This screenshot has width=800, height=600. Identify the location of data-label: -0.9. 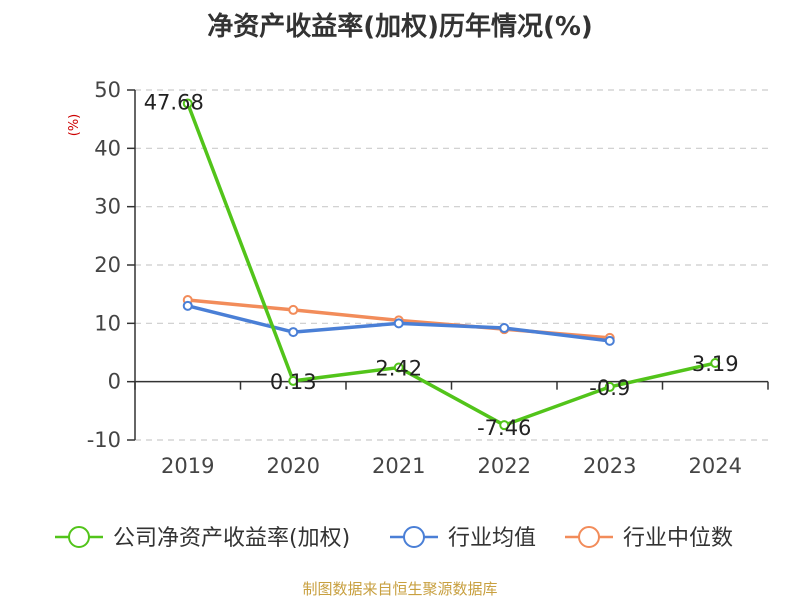
(609, 388).